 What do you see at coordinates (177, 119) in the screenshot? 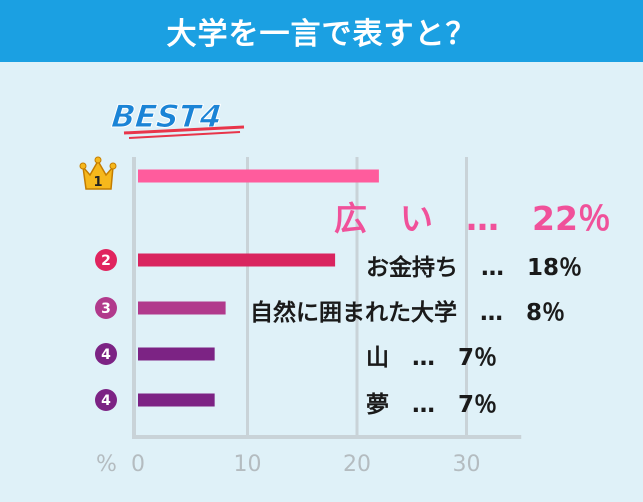
I see `best4-badge: BEST4` at bounding box center [177, 119].